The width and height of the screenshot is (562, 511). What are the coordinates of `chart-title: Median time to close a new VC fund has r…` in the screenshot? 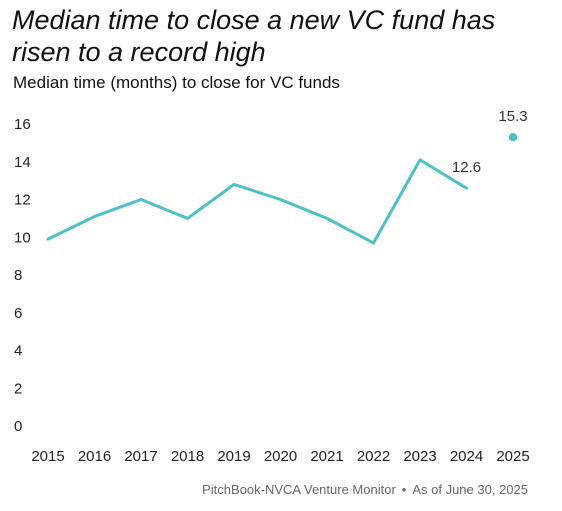 It's located at (254, 36).